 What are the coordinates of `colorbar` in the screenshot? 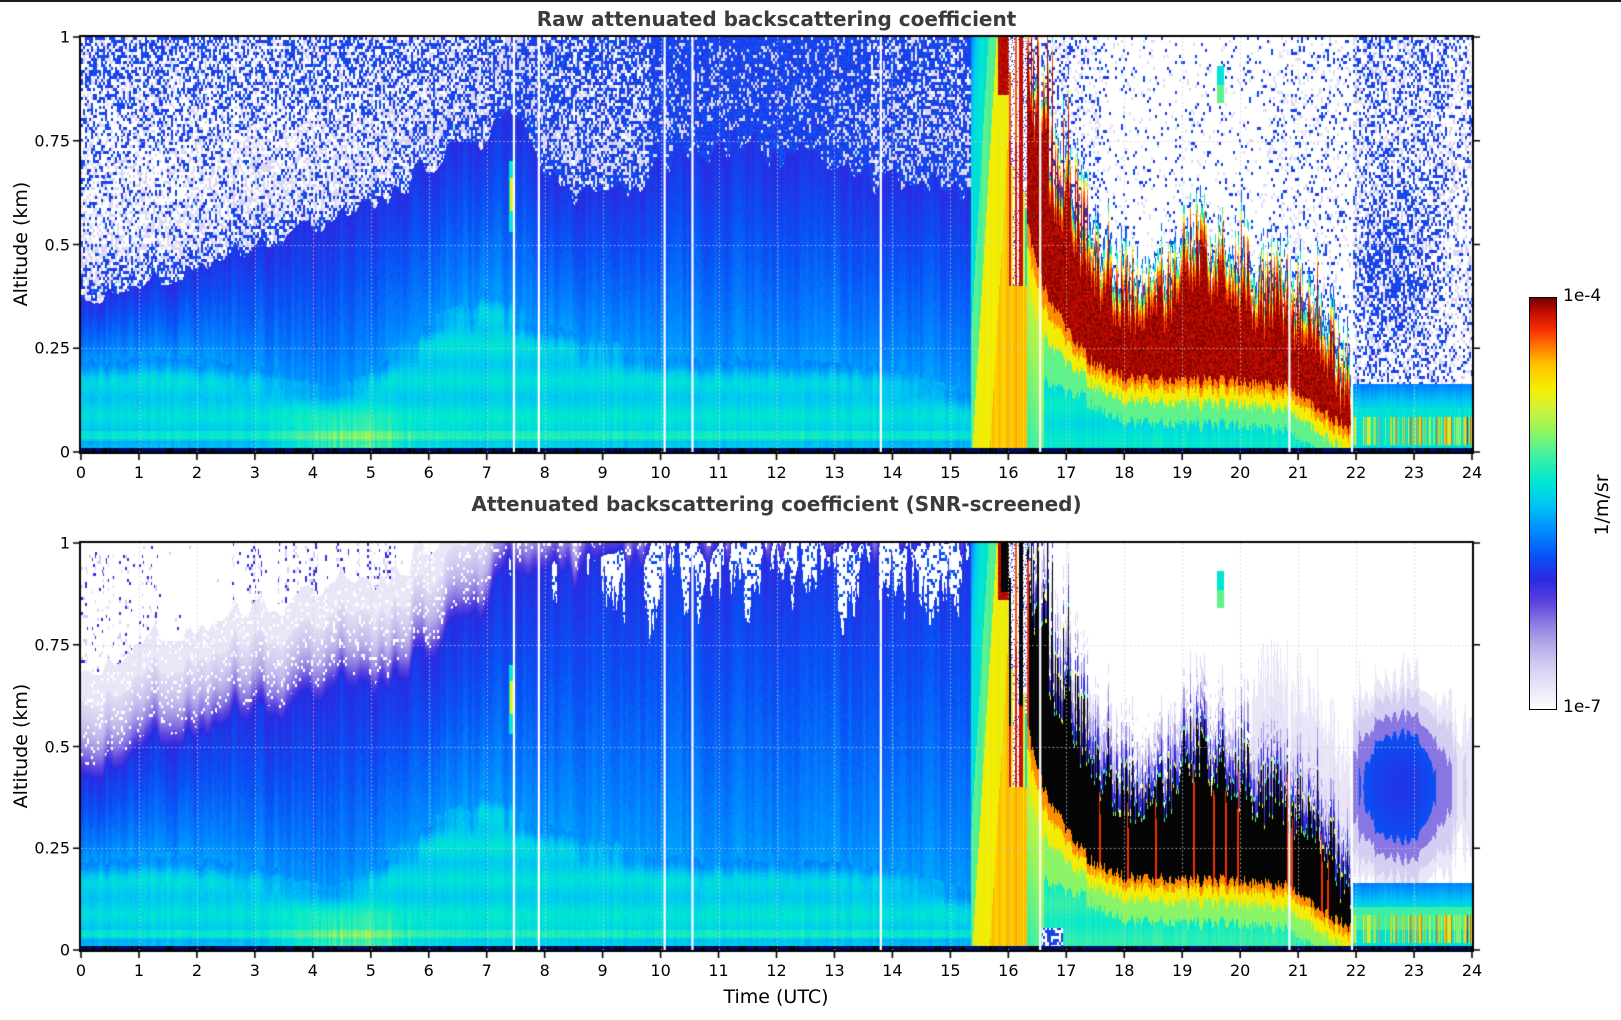 It's located at (1543, 503).